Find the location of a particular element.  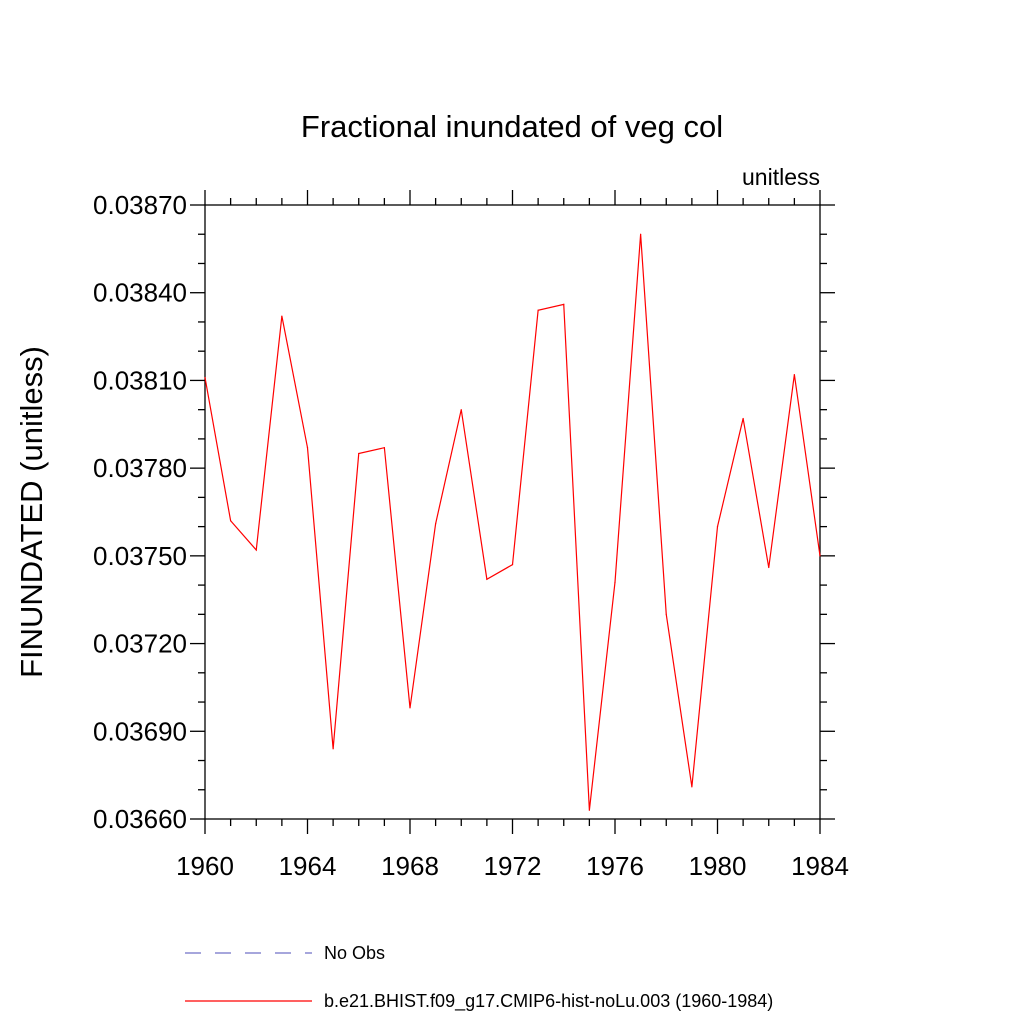

y-tick-label: 0.03810 is located at coordinates (140, 380).